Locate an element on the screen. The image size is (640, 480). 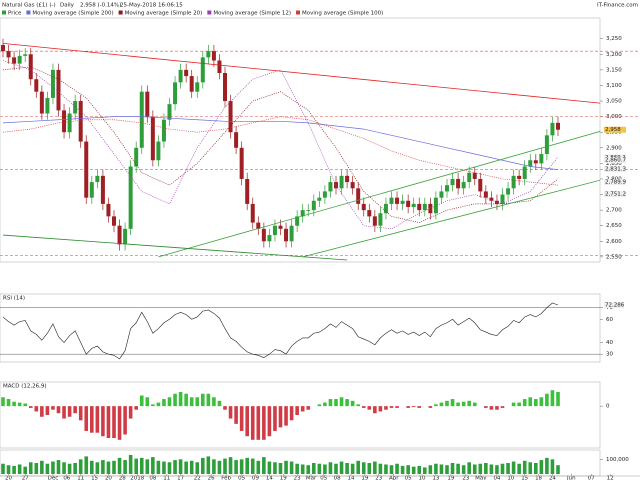
legend-entry: Price is located at coordinates (15, 14).